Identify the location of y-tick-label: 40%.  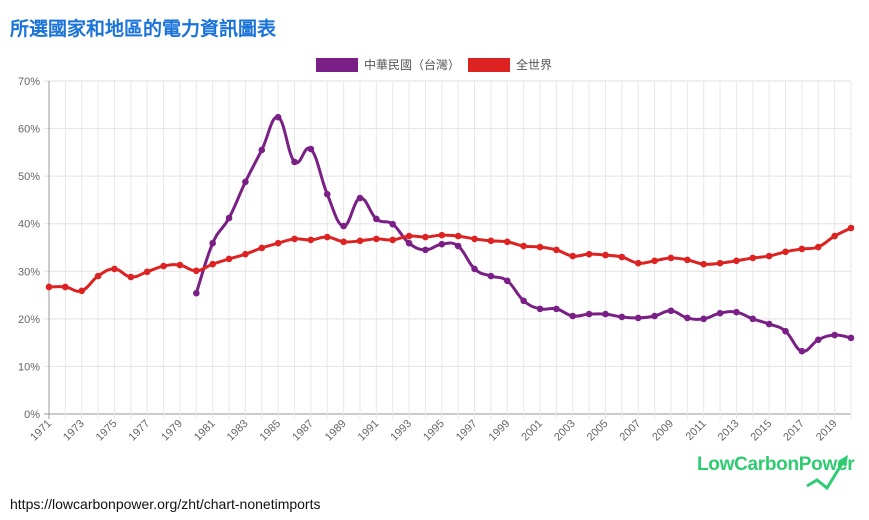
(29, 225).